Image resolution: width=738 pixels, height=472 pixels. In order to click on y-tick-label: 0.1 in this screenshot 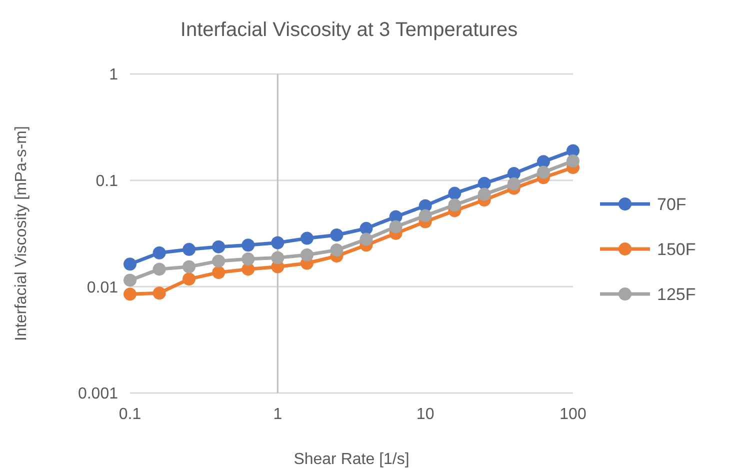, I will do `click(107, 181)`.